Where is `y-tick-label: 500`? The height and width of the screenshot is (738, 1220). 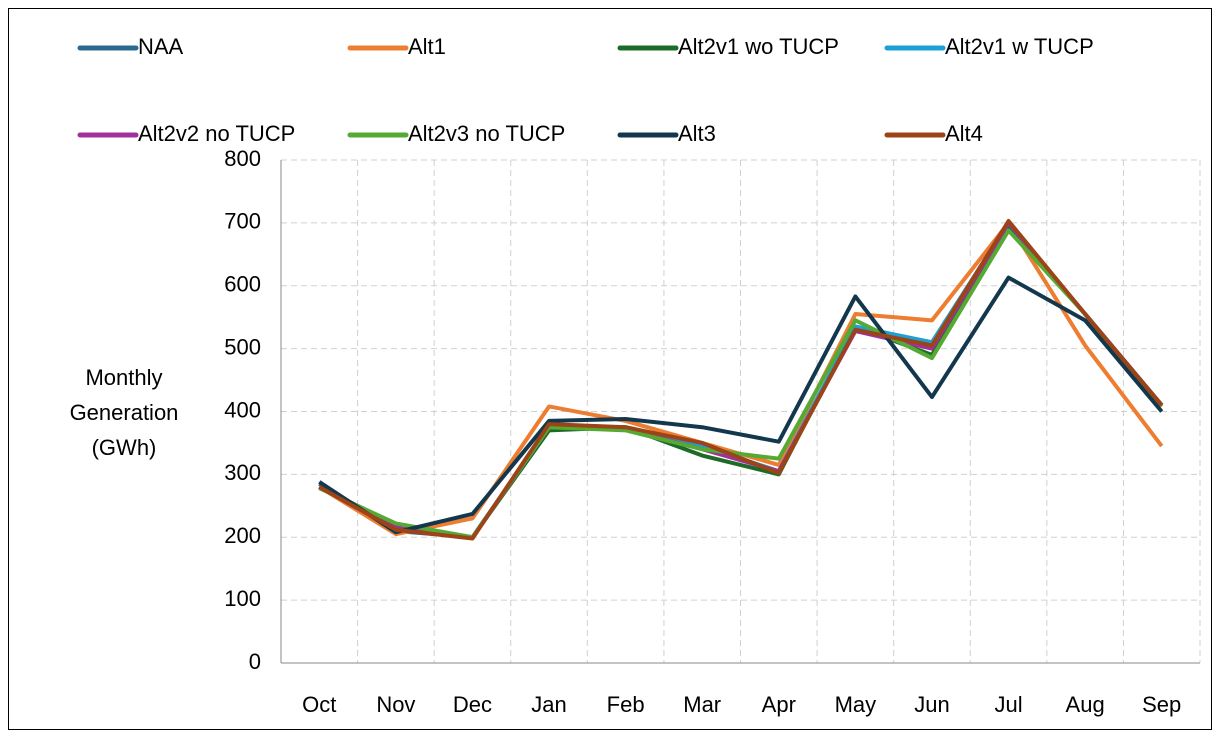
y-tick-label: 500 is located at coordinates (242, 346).